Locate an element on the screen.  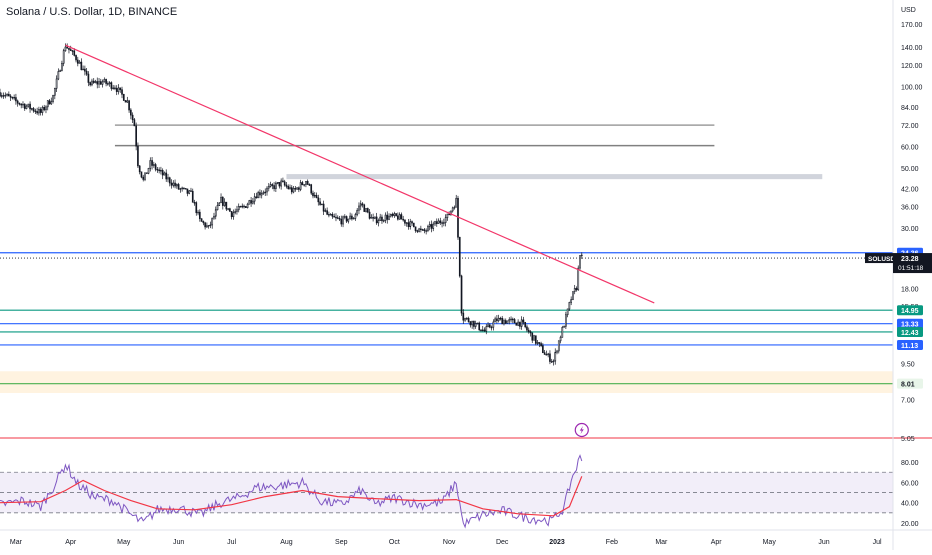
alert-layer is located at coordinates (581, 430).